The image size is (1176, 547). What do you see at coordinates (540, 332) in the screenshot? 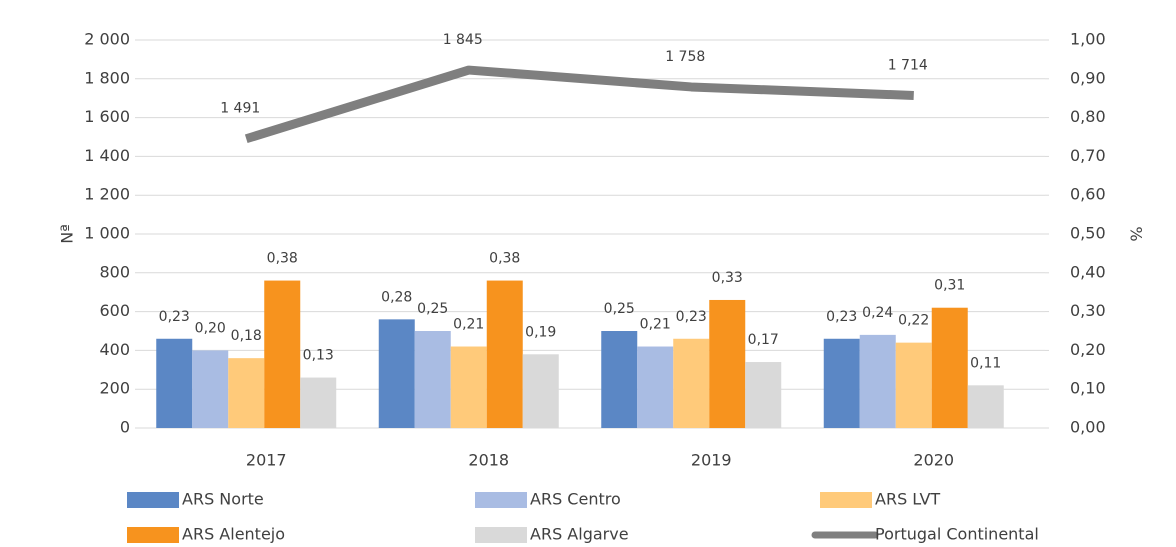
I see `bar-value-label: 0,19` at bounding box center [540, 332].